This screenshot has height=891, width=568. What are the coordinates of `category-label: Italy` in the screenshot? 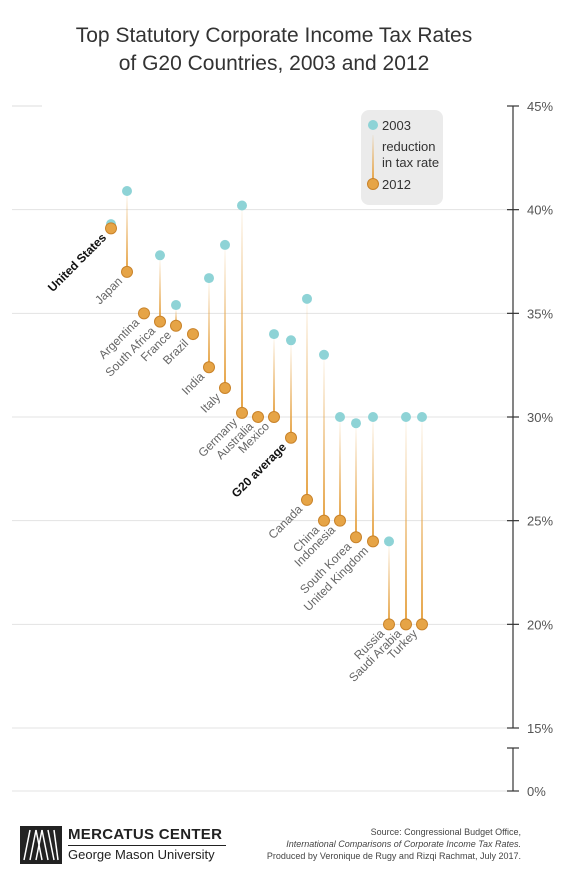 It's located at (210, 402).